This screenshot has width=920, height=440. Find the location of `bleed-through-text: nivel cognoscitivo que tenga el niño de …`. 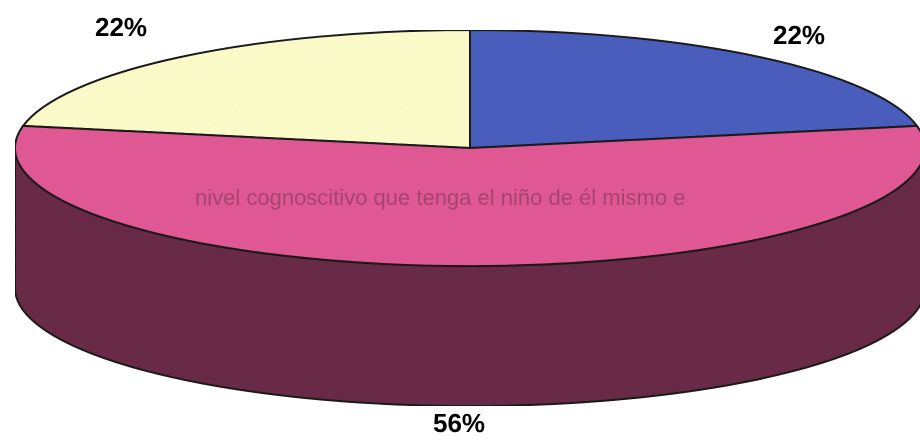

bleed-through-text: nivel cognoscitivo que tenga el niño de … is located at coordinates (440, 197).